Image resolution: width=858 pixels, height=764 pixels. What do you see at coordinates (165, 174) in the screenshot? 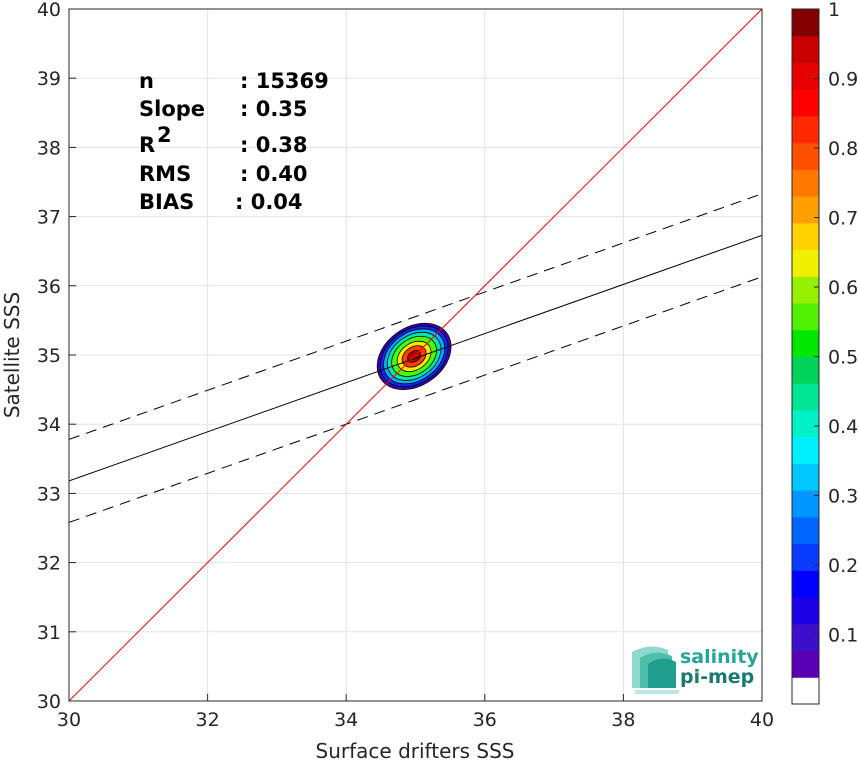
I see `stat-label-rms: RMS` at bounding box center [165, 174].